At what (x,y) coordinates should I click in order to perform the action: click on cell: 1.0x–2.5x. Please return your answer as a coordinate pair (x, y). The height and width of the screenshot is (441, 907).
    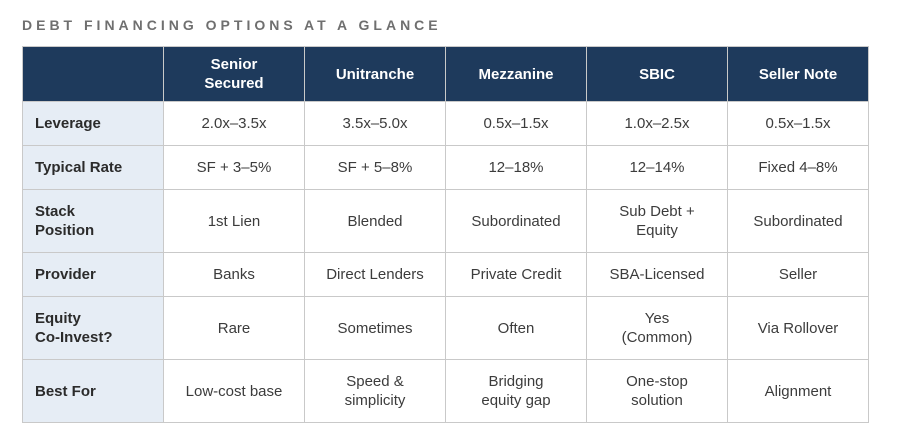
    Looking at the image, I should click on (657, 123).